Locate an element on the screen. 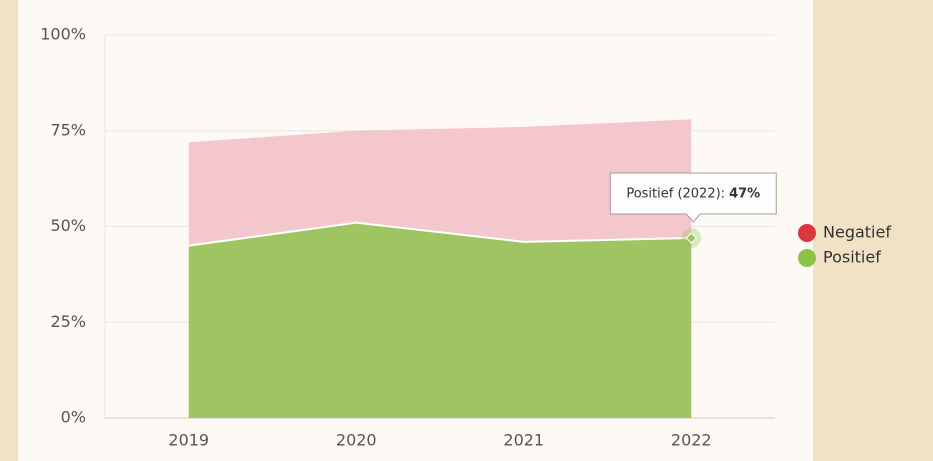  y-tick-label: 25% is located at coordinates (68, 321).